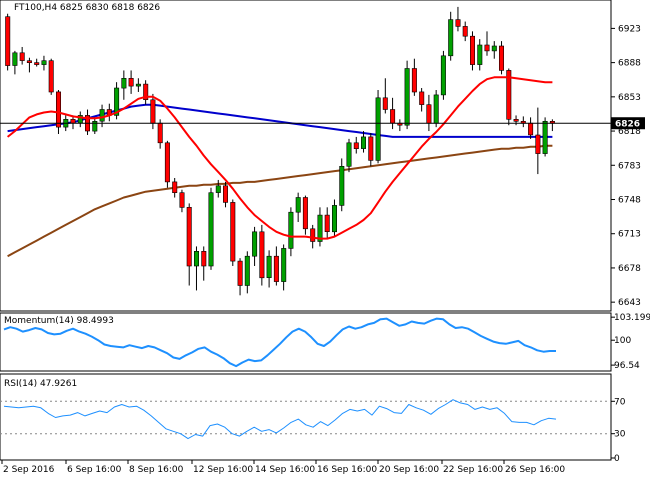  I want to click on price-y-label-0: 6923, so click(629, 29).